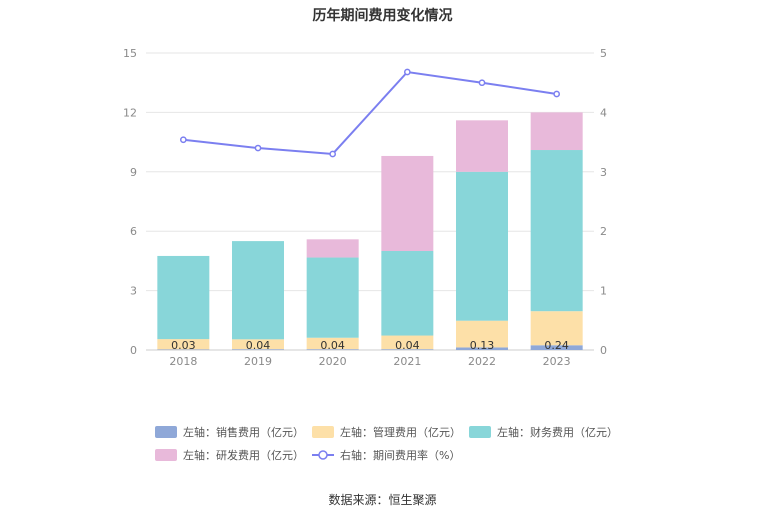 Image resolution: width=765 pixels, height=517 pixels. Describe the element at coordinates (382, 500) in the screenshot. I see `data-source: 数据来源：恒生聚源` at that location.